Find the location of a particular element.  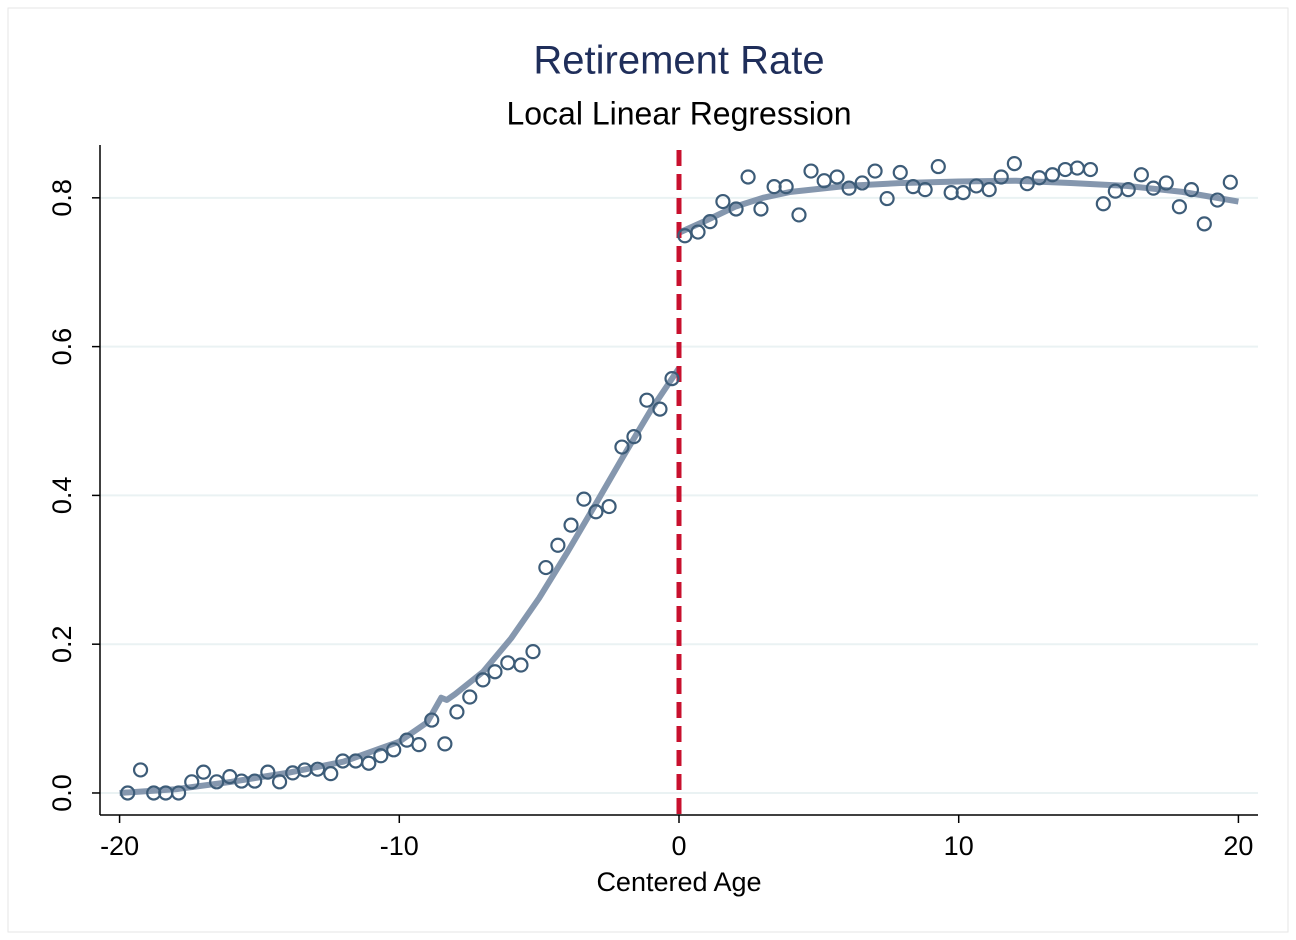

x-tick-label: -20 is located at coordinates (119, 846).